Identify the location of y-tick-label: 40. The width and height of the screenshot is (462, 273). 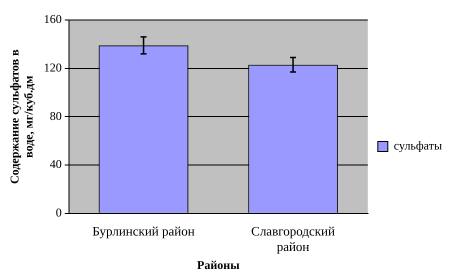
(56, 164).